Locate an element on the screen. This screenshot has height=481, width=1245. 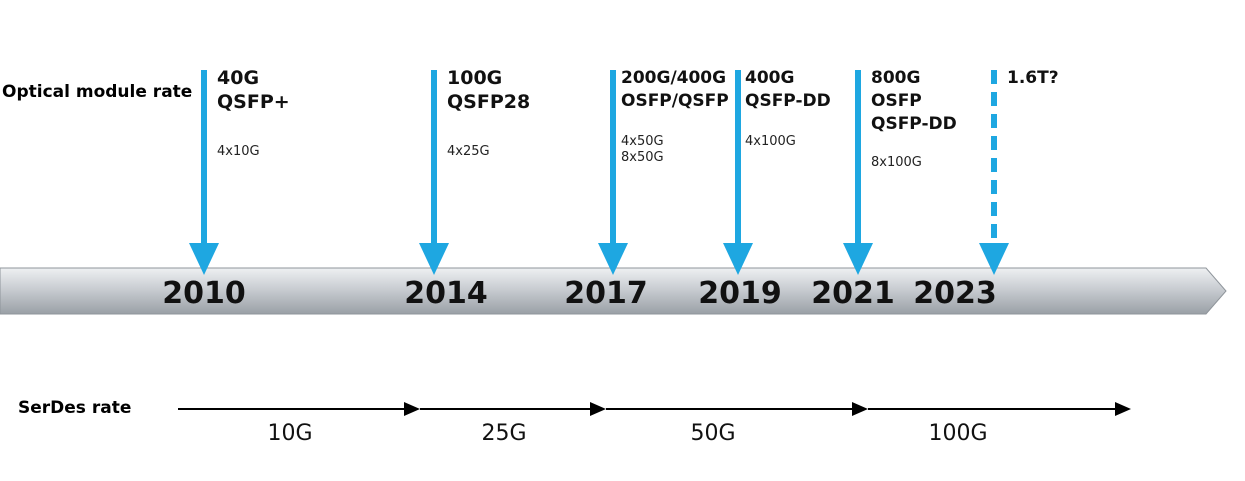
module-spec-line: OSFP is located at coordinates (896, 101).